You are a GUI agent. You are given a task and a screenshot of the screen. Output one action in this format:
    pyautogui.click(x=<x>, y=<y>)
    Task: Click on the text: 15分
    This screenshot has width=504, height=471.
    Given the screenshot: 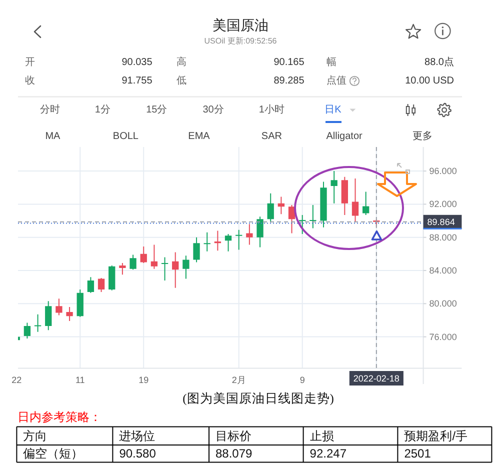 What is the action you would take?
    pyautogui.click(x=157, y=110)
    